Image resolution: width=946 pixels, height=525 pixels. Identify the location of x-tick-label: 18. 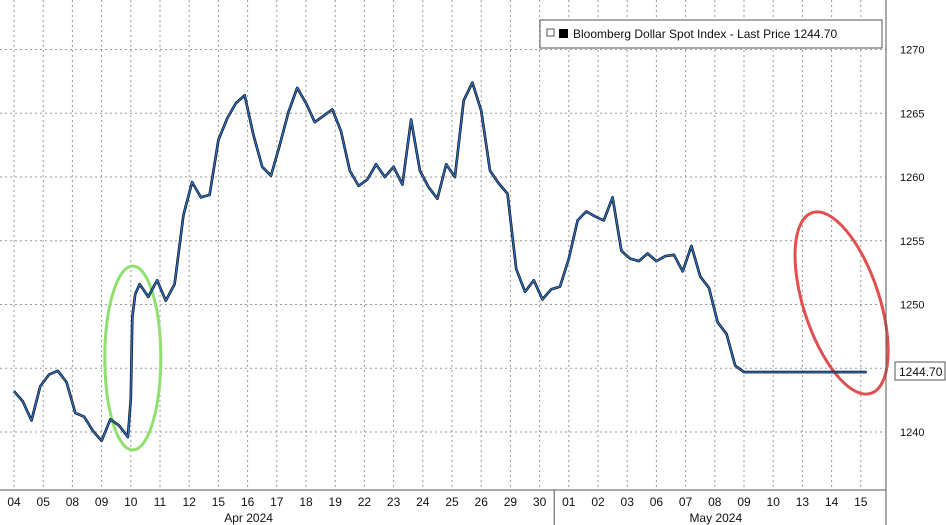
(306, 502).